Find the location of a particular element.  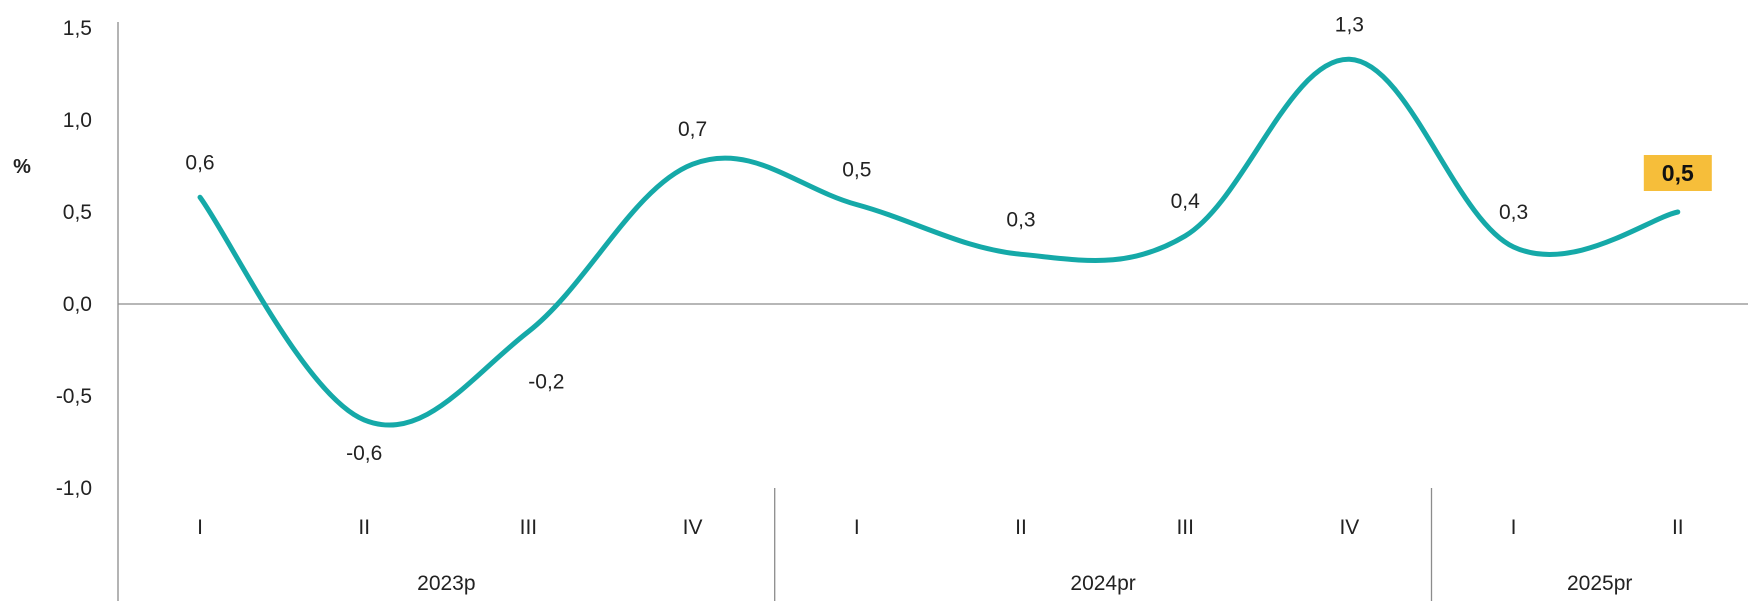

x-year-label: 2024pr is located at coordinates (1102, 583).